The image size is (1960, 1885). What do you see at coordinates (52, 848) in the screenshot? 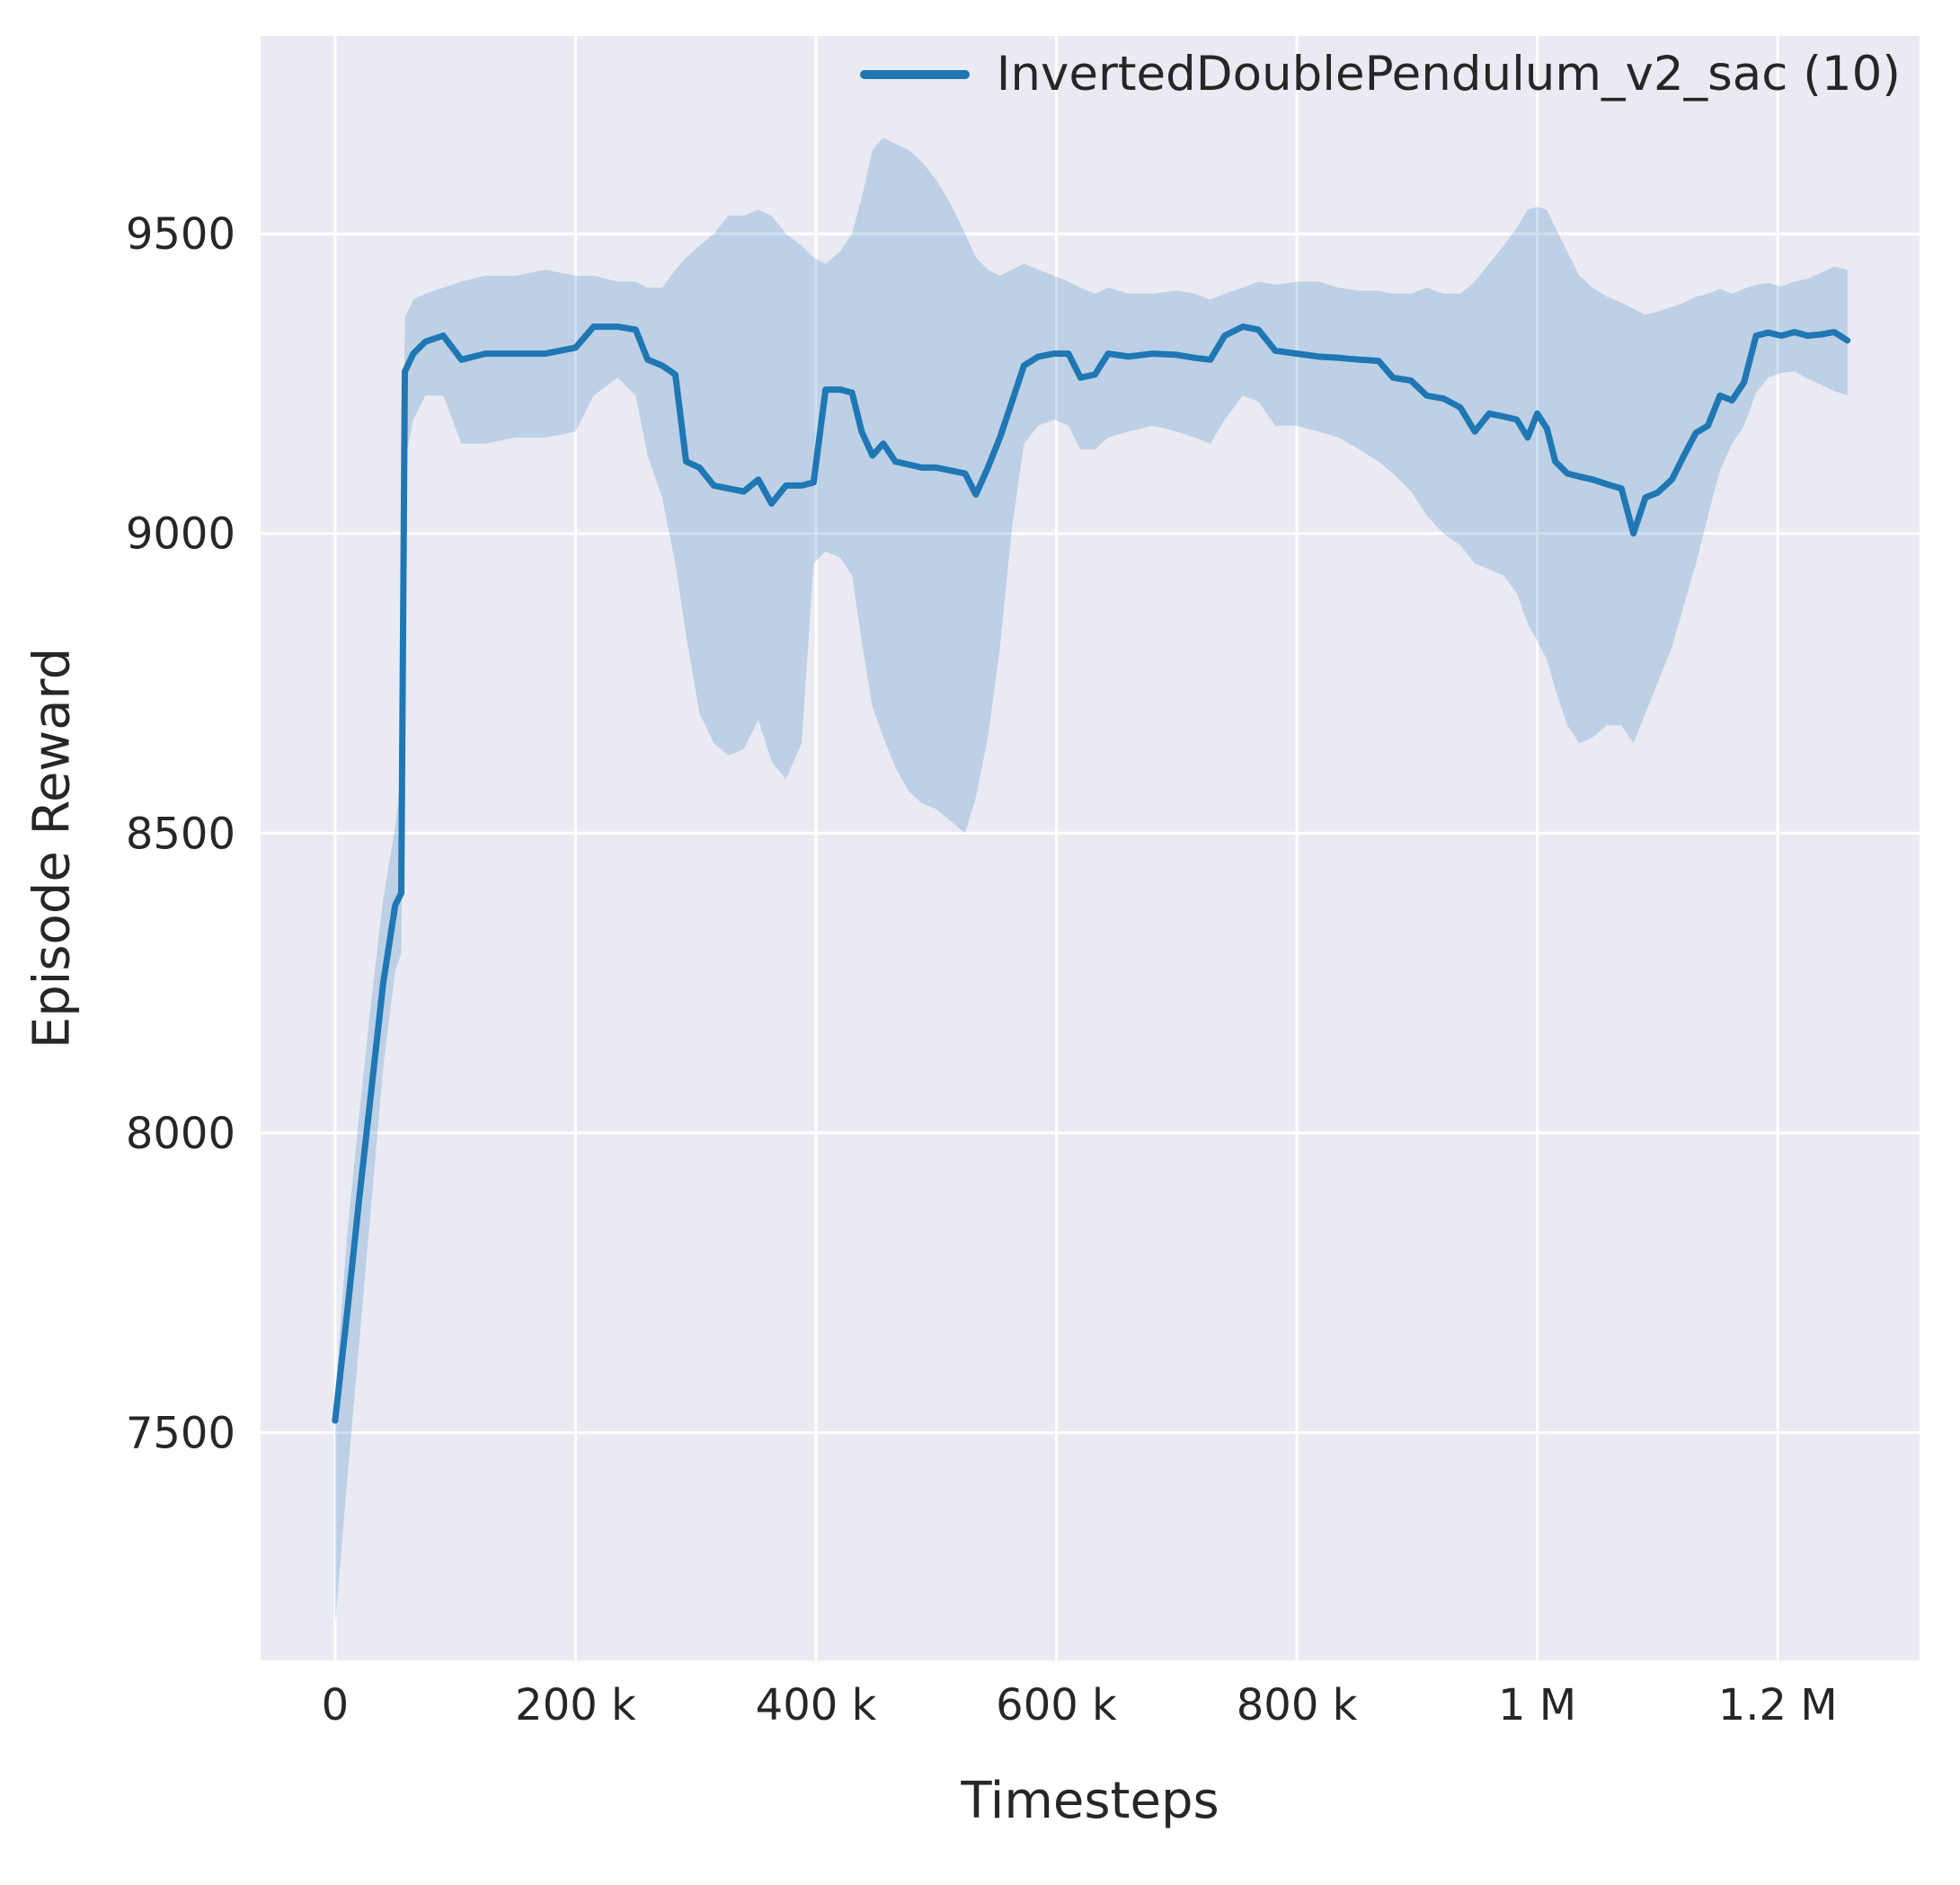
I see `y-axis-label: Episode Reward` at bounding box center [52, 848].